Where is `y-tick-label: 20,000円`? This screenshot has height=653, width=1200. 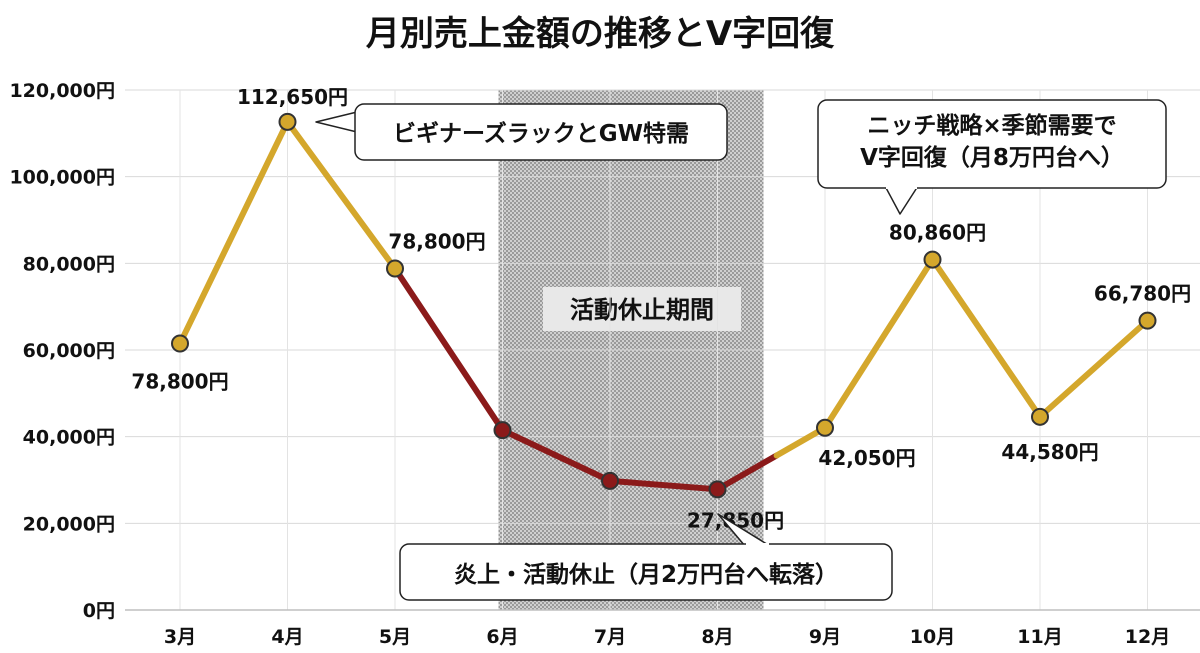 y-tick-label: 20,000円 is located at coordinates (69, 524).